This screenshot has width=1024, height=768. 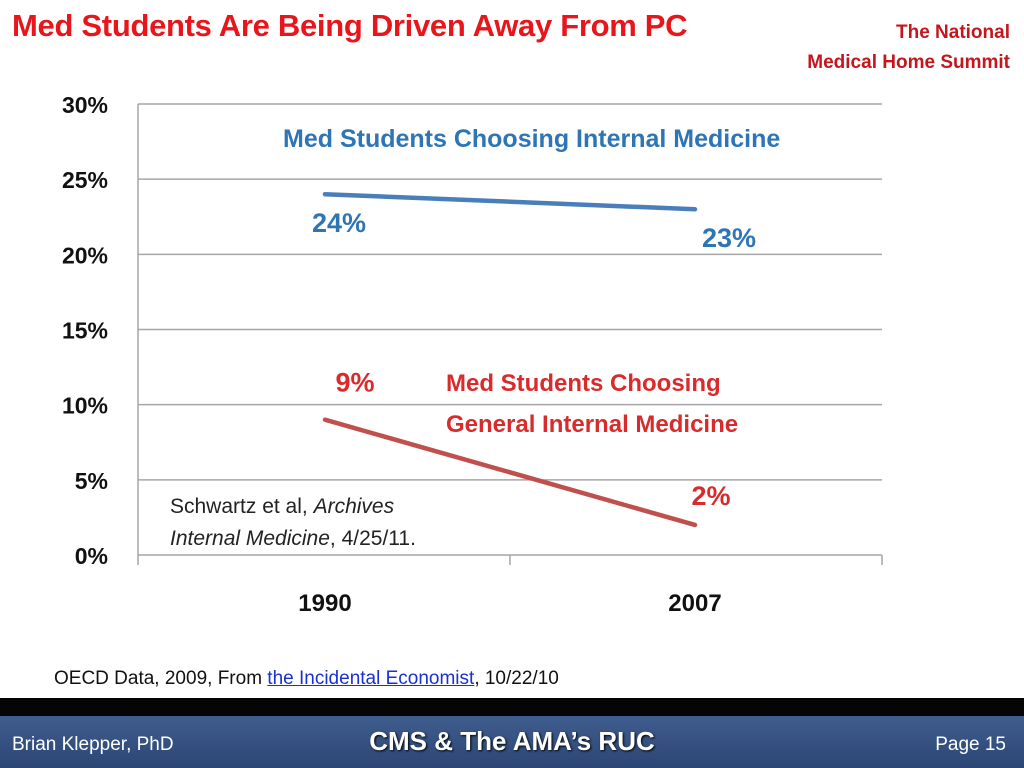 I want to click on citation-line1: Schwartz et al, Archives, so click(x=282, y=506).